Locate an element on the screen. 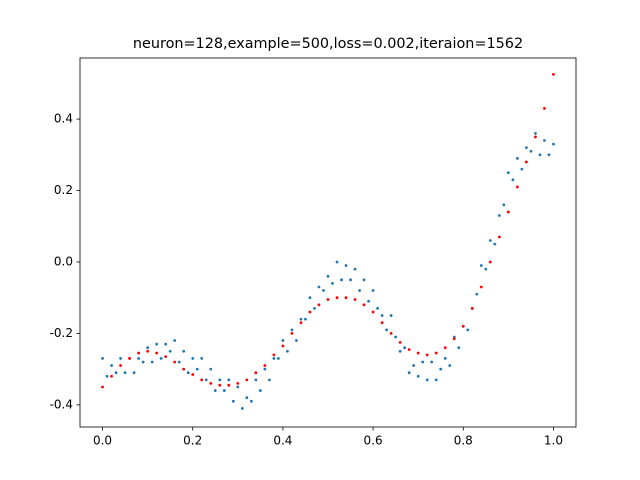  y-tick-label: 0.0 is located at coordinates (63, 261).